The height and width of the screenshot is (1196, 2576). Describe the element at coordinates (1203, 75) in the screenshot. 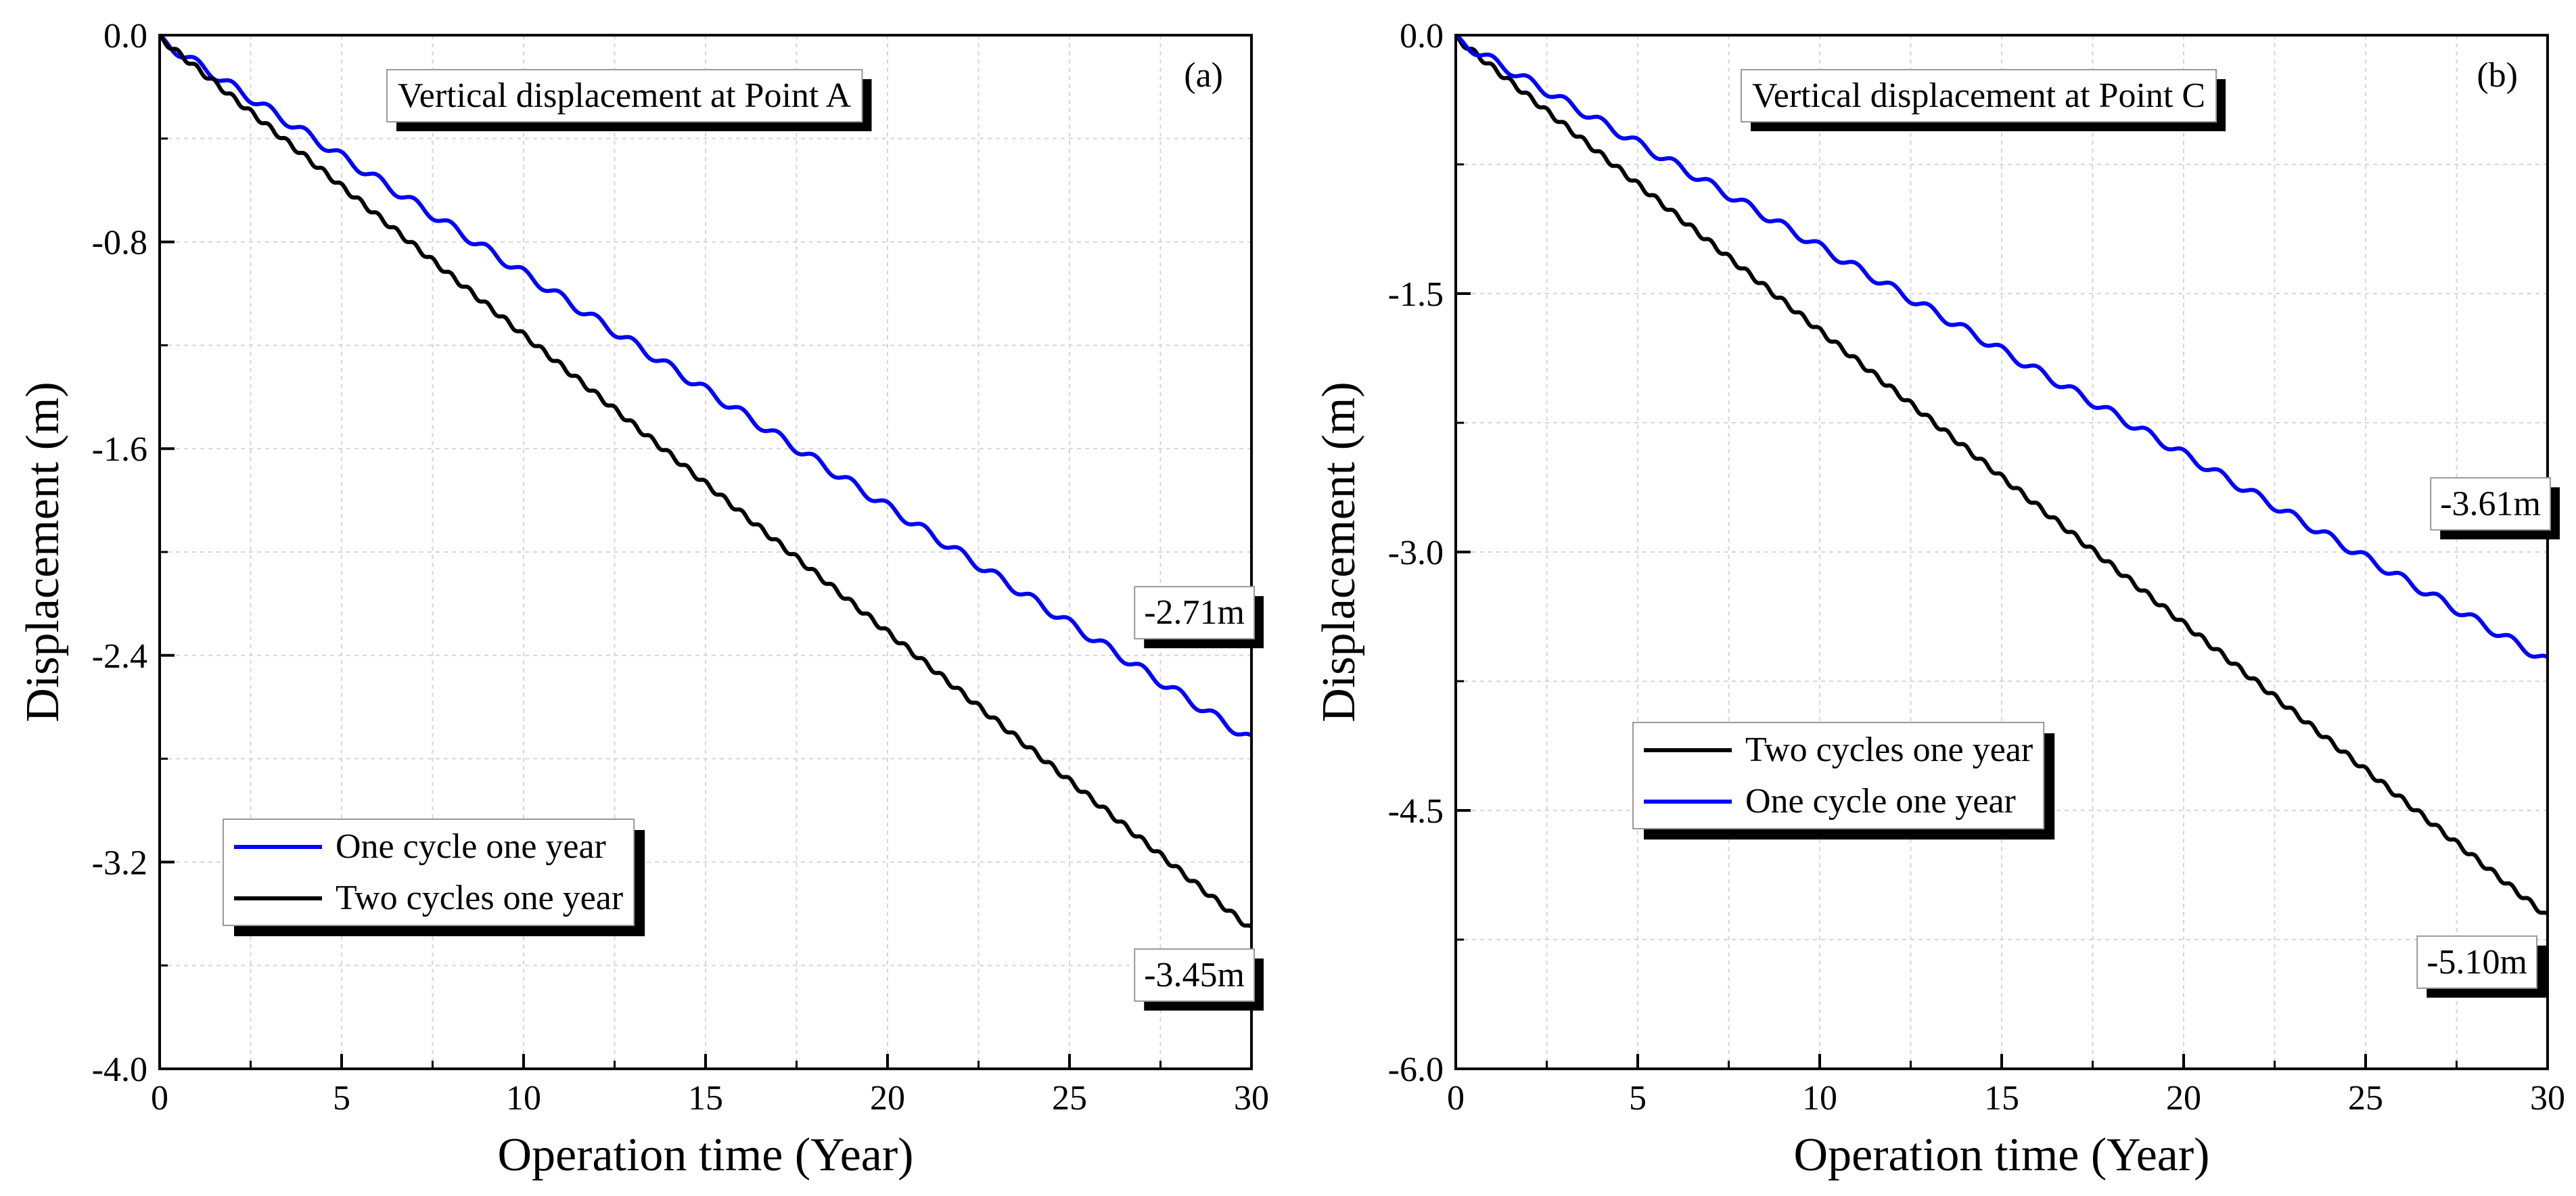

I see `panel-label: (a)` at that location.